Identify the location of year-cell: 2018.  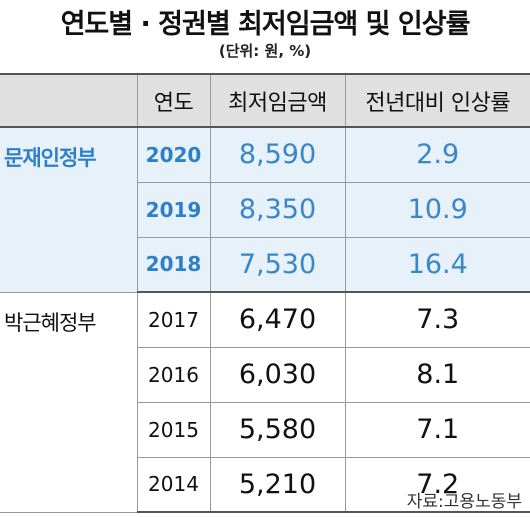
(173, 265).